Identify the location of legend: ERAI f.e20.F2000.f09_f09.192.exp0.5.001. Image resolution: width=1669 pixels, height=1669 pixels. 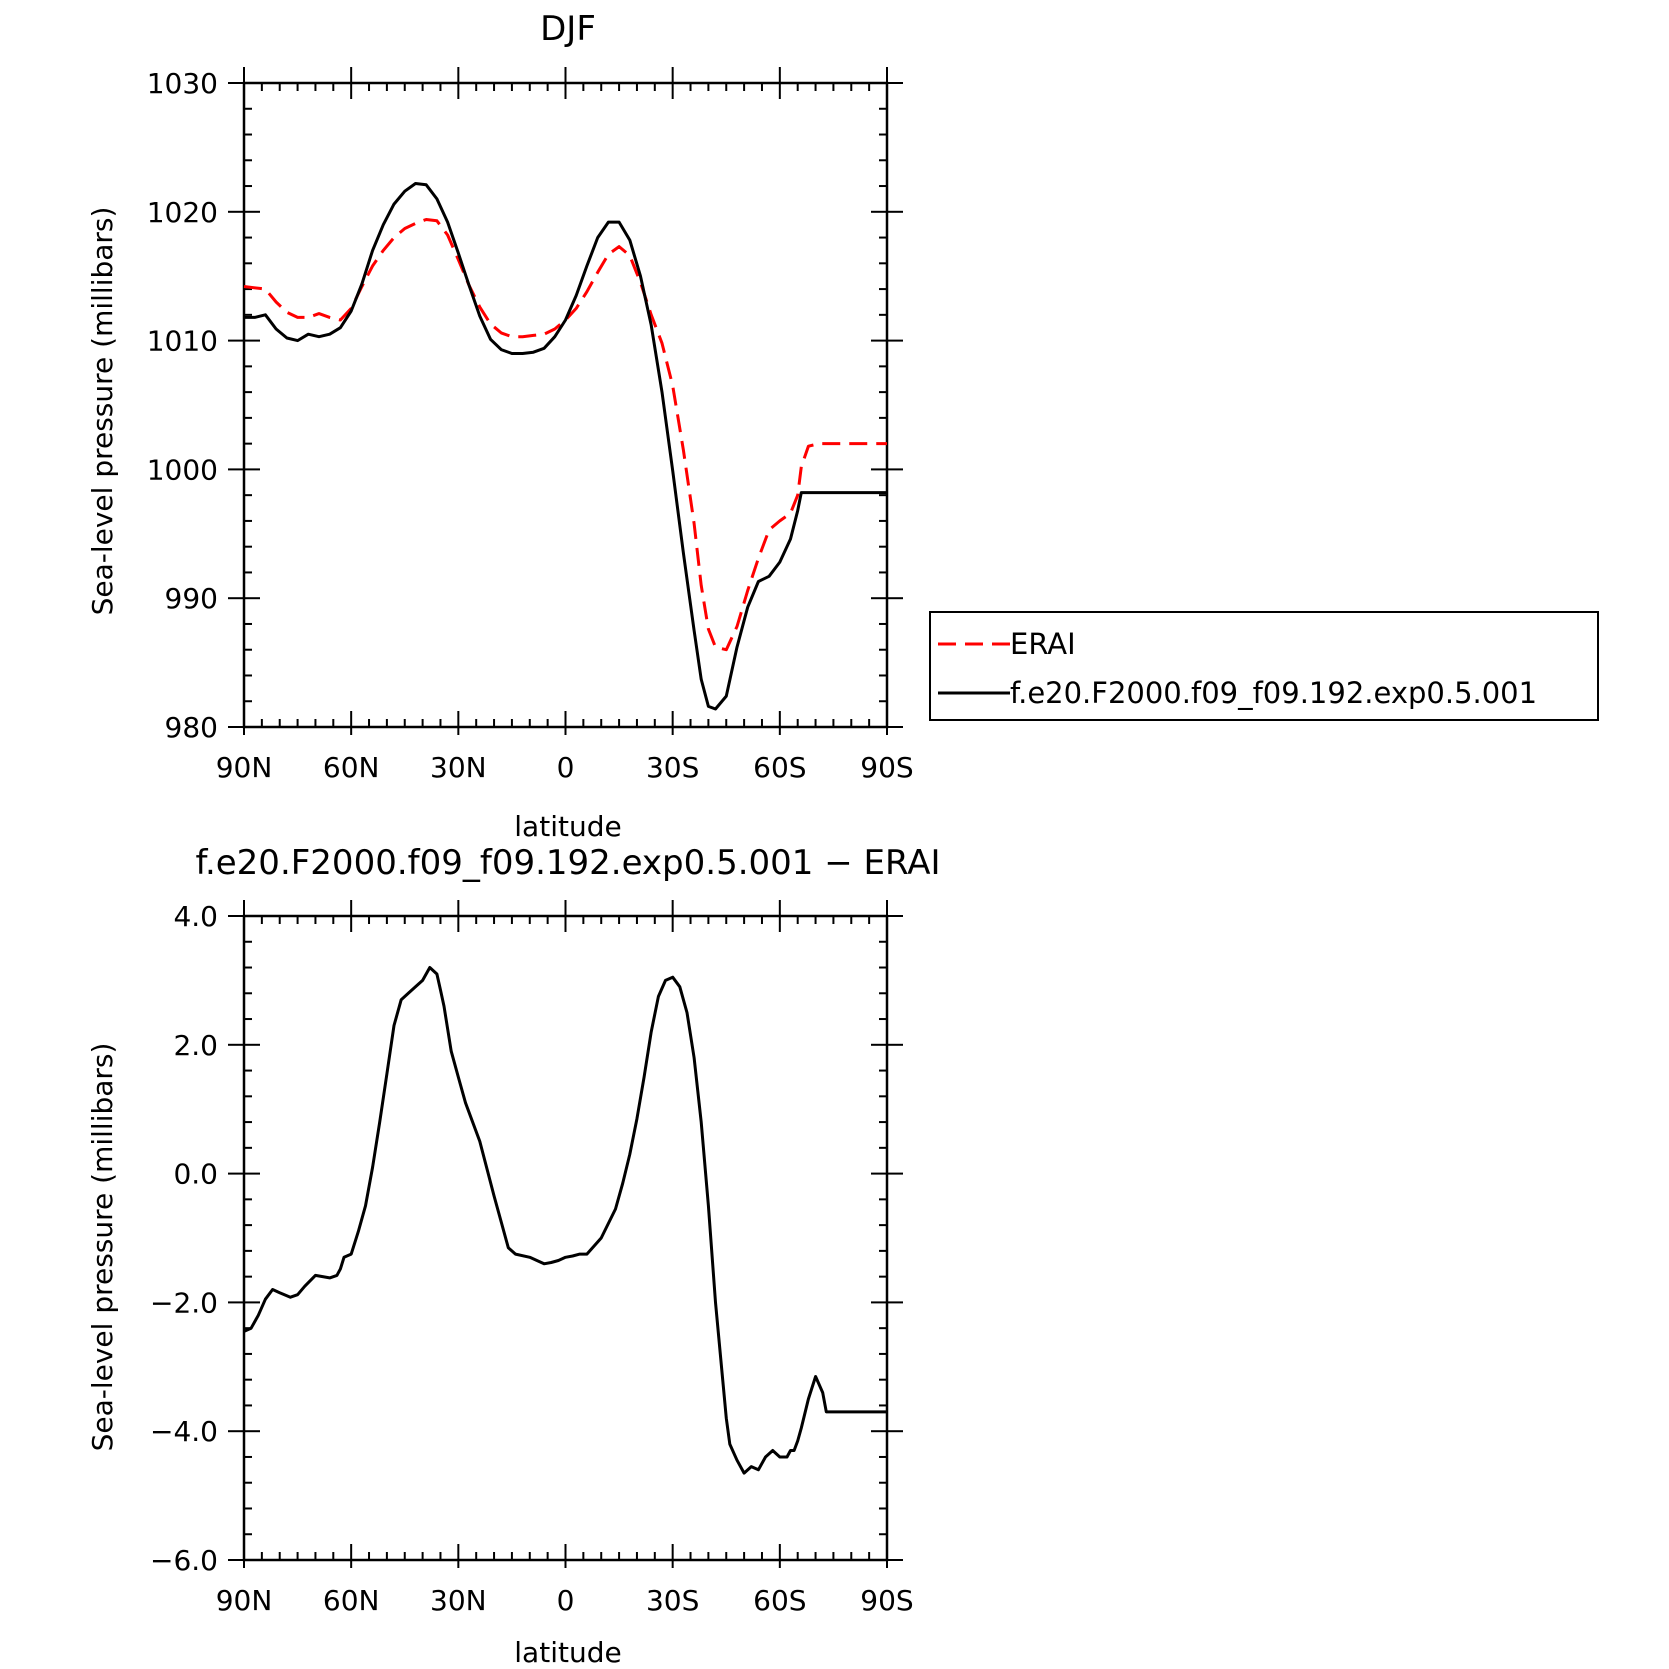
(1264, 666).